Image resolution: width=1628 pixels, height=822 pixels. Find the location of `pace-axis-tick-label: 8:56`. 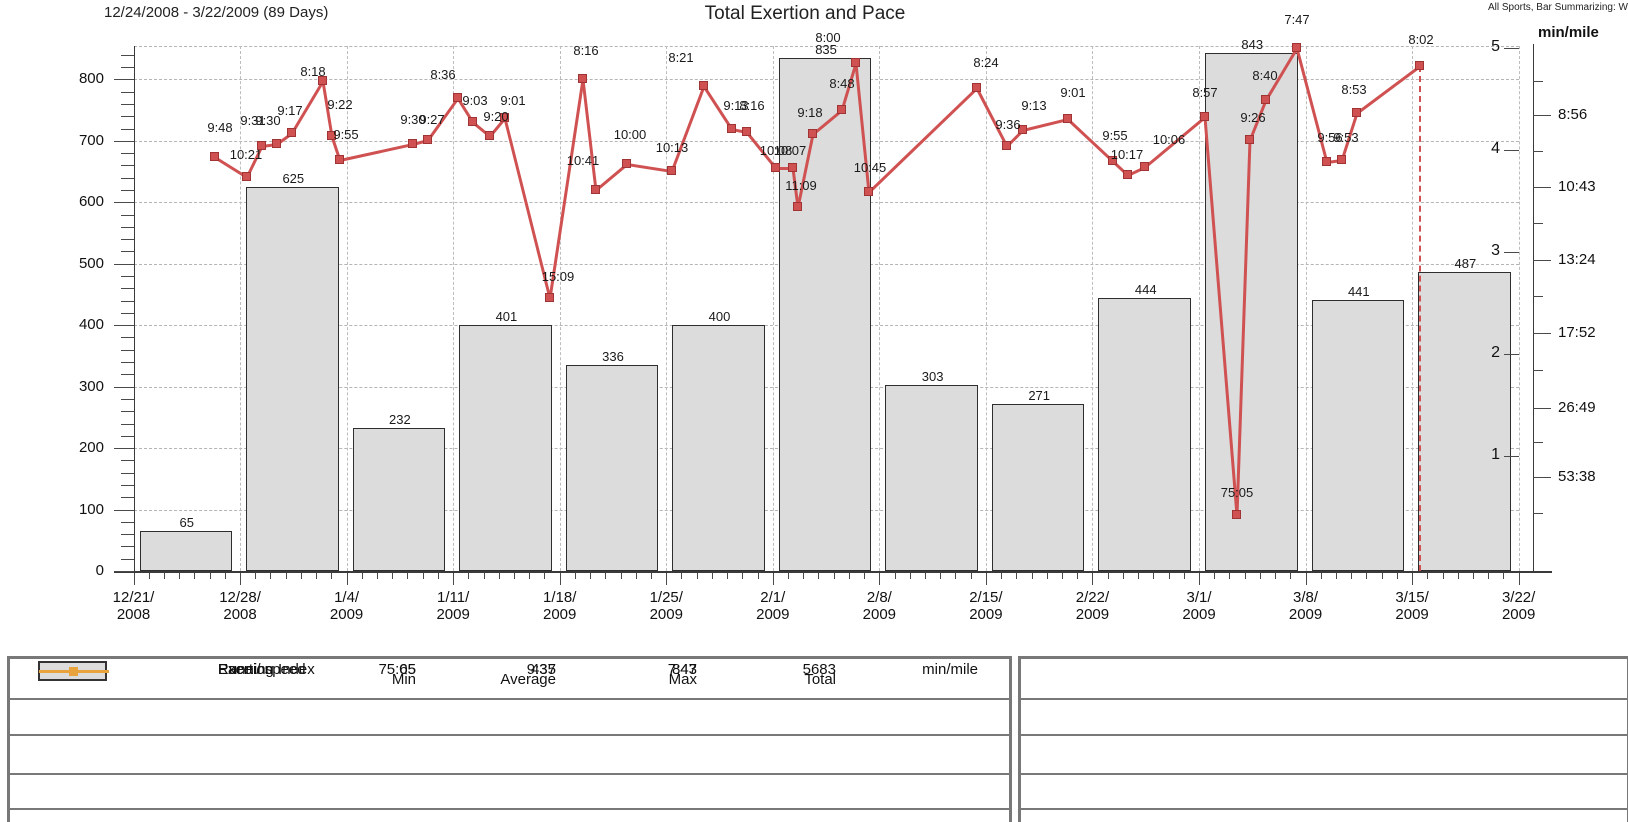

pace-axis-tick-label: 8:56 is located at coordinates (1573, 114).